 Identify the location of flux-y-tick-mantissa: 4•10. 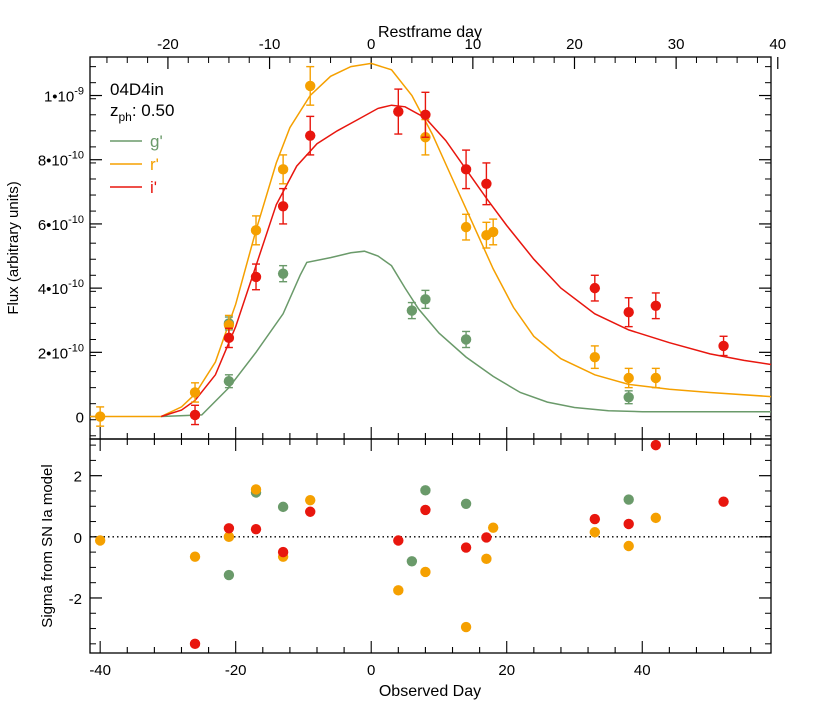
(53, 289).